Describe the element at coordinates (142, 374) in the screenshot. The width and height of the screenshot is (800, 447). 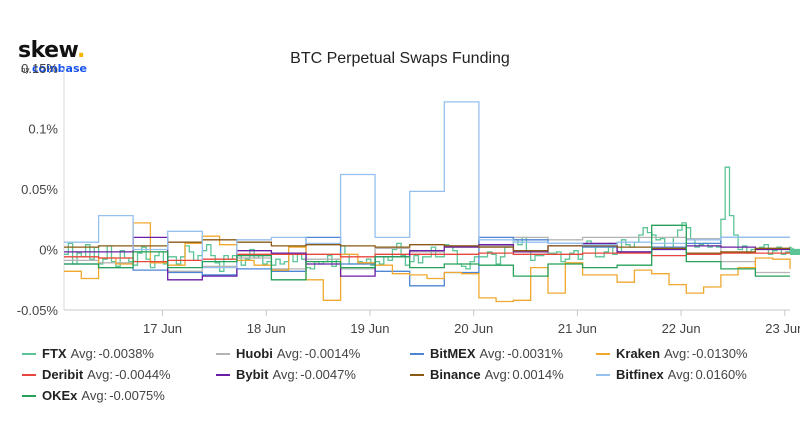
I see `legend-avg-value: -0.0044%` at that location.